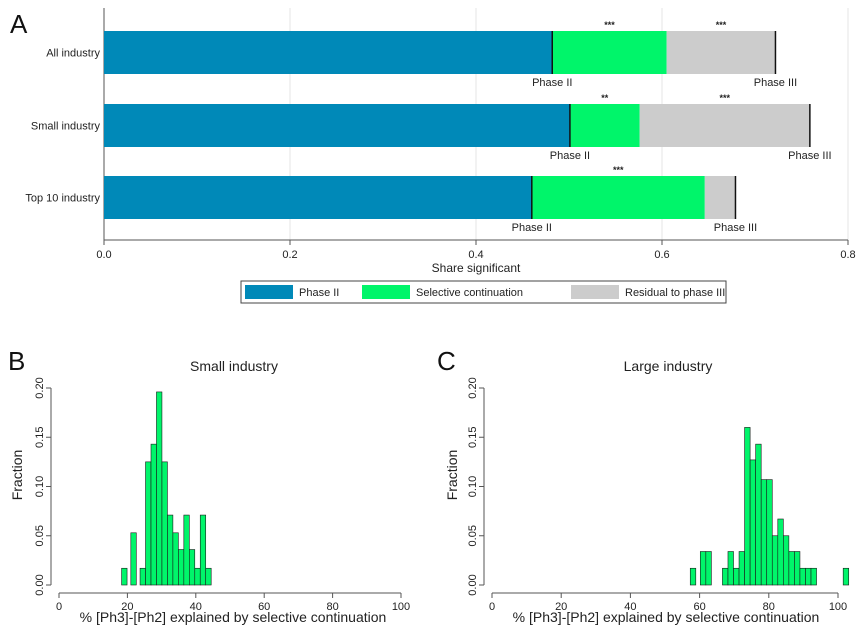 This screenshot has height=628, width=857. Describe the element at coordinates (473, 486) in the screenshot. I see `panel-c-y-tick-label: 0.10` at that location.